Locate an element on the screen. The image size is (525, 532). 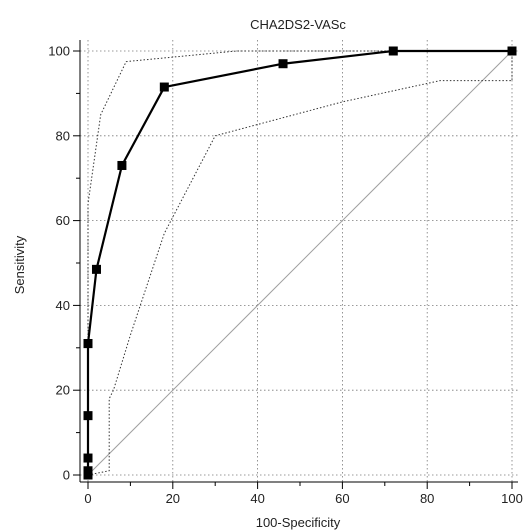
y-axis-title: Sensitivity is located at coordinates (19, 264).